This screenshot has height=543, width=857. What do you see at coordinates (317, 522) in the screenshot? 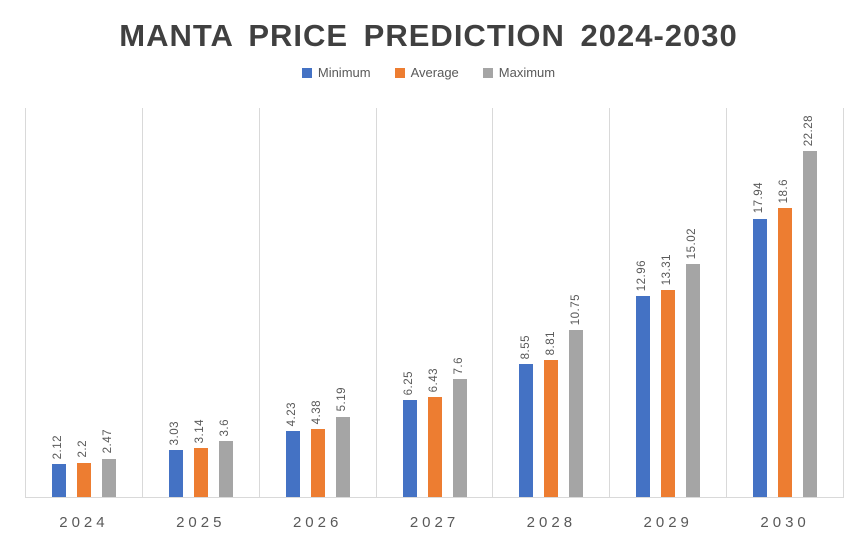
I see `x-axis-label: 2026` at bounding box center [317, 522].